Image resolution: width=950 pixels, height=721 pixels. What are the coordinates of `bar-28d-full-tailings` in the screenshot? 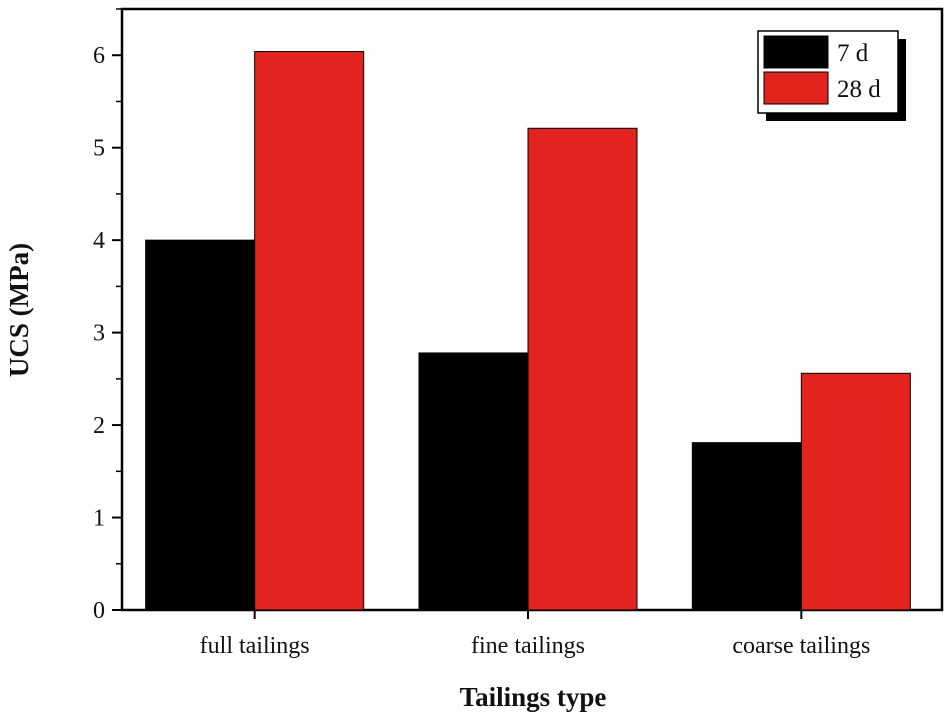 It's located at (309, 331).